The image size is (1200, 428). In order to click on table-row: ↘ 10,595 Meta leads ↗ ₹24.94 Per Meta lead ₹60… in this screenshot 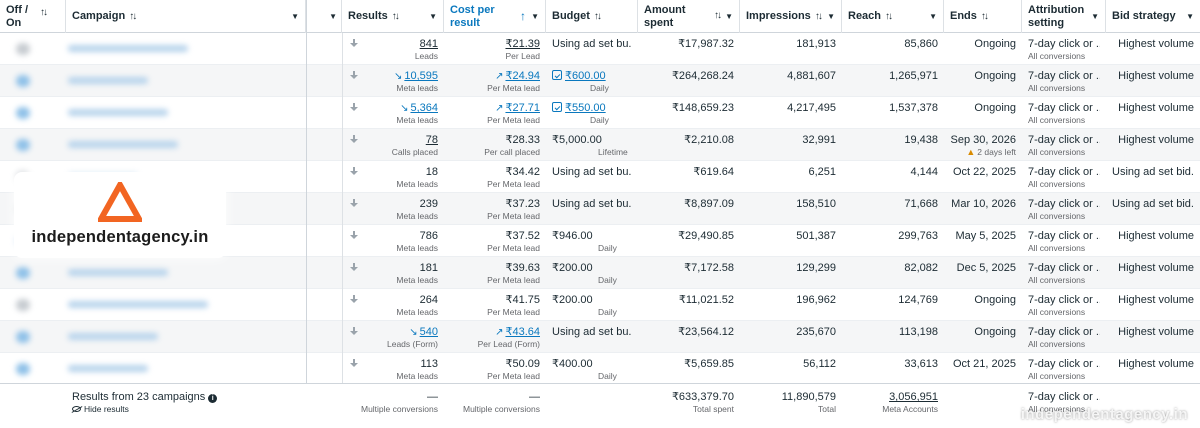, I will do `click(600, 81)`.